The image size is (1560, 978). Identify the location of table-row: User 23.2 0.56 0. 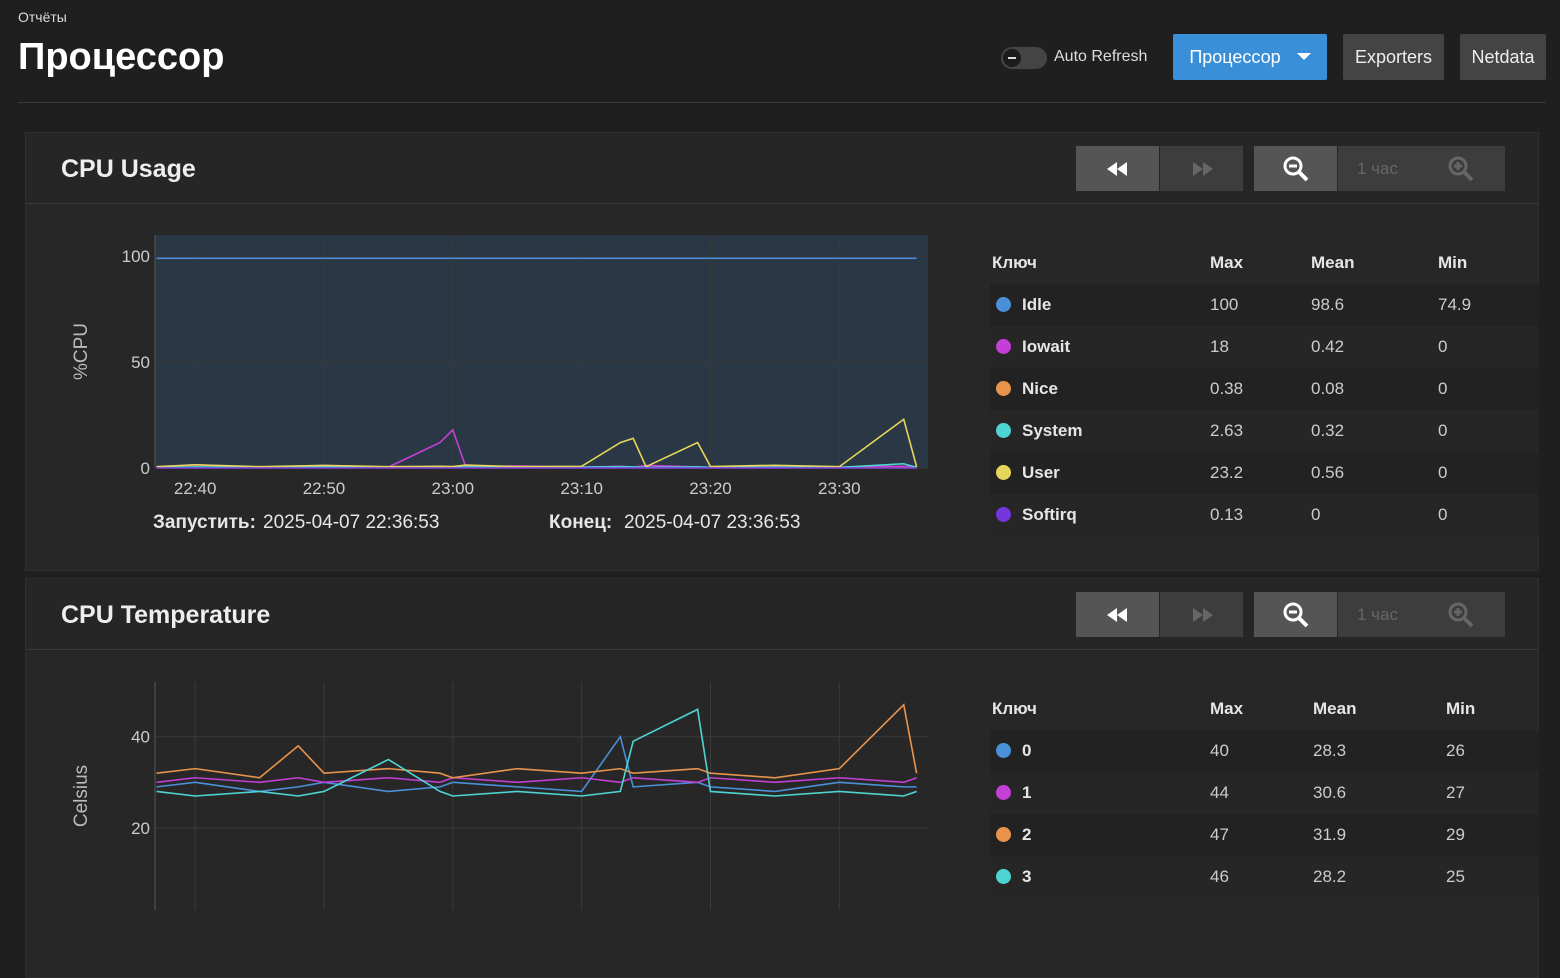
(1264, 473).